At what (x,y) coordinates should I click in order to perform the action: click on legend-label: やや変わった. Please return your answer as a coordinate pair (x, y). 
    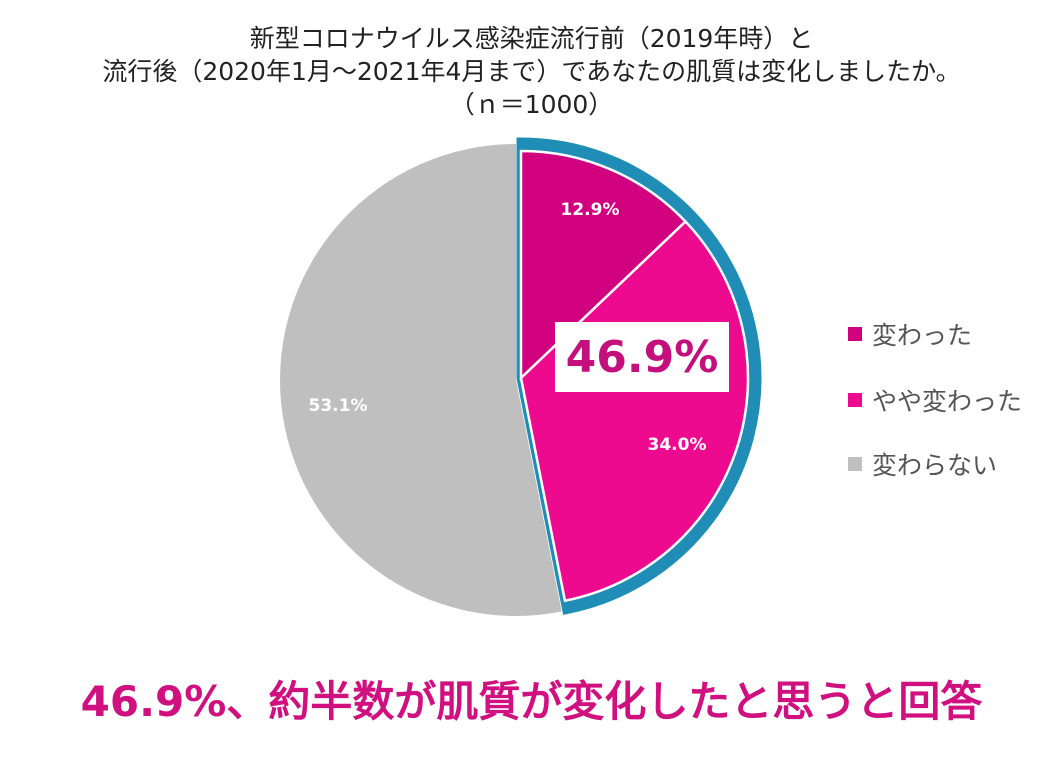
    Looking at the image, I should click on (947, 401).